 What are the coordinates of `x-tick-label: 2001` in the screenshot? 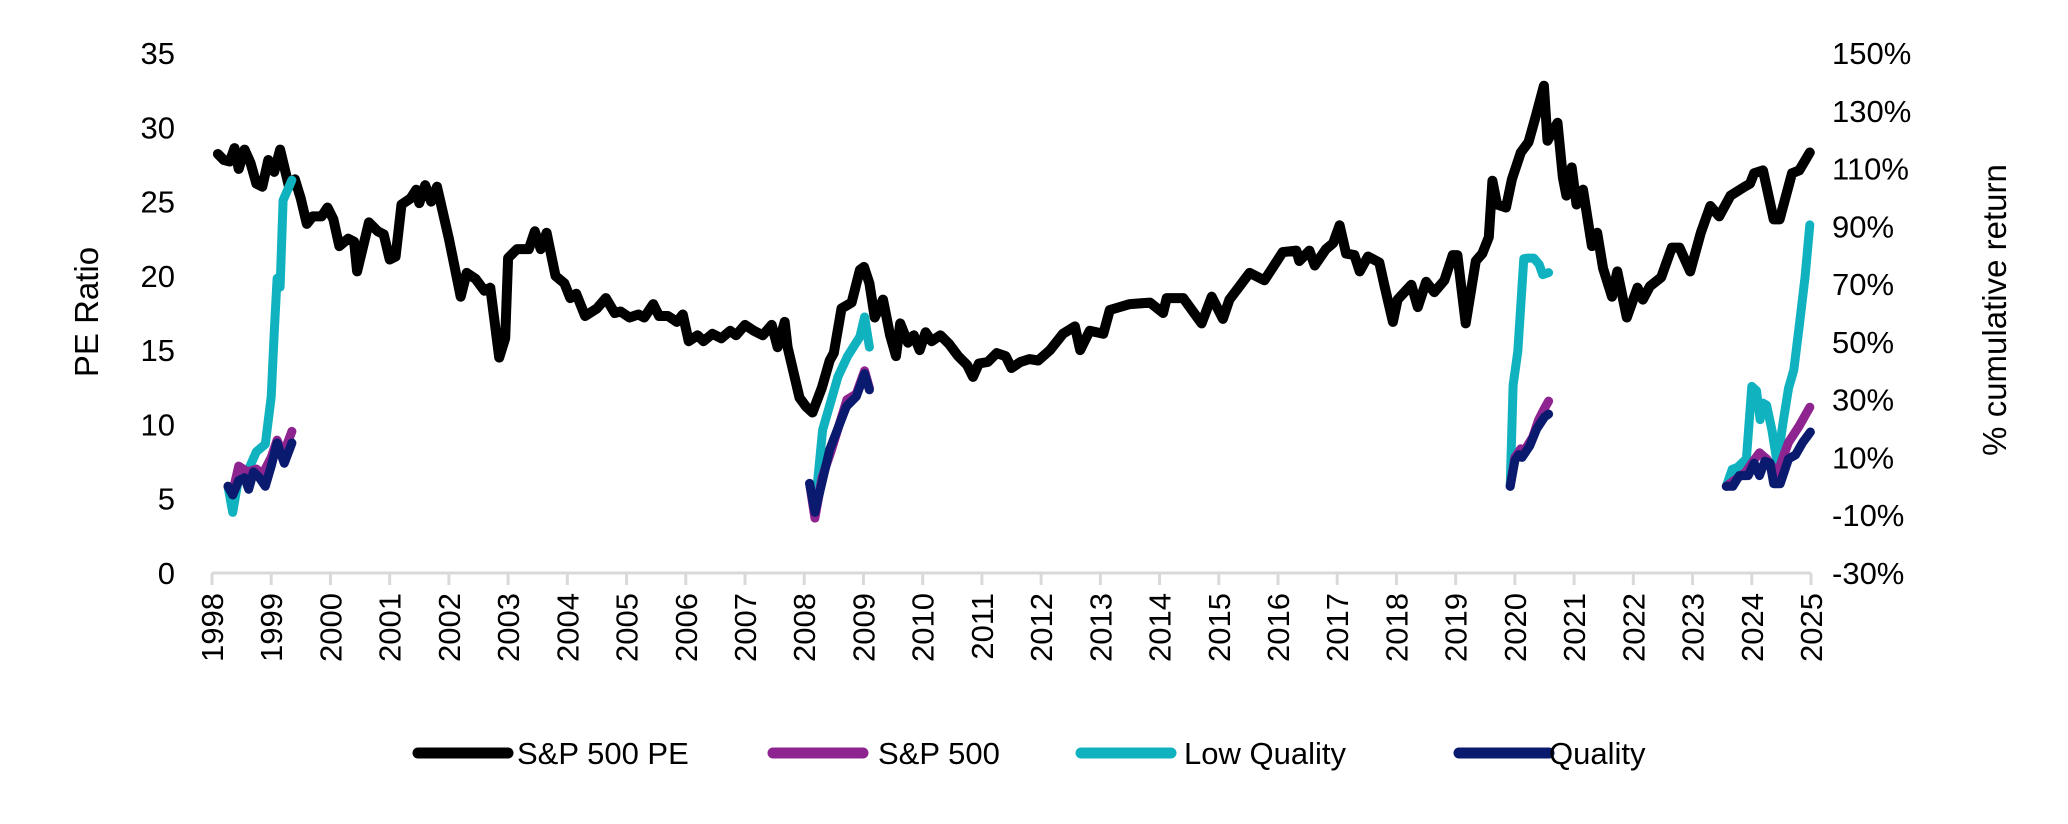 It's located at (390, 627).